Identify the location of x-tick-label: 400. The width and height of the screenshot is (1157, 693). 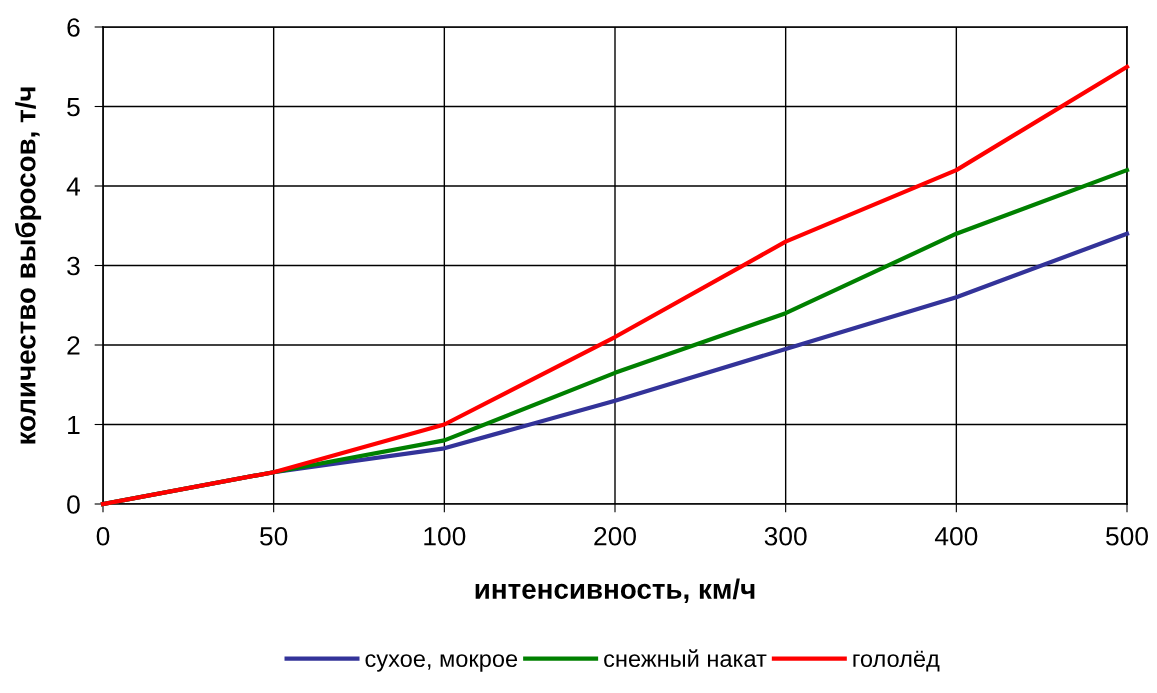
(956, 536).